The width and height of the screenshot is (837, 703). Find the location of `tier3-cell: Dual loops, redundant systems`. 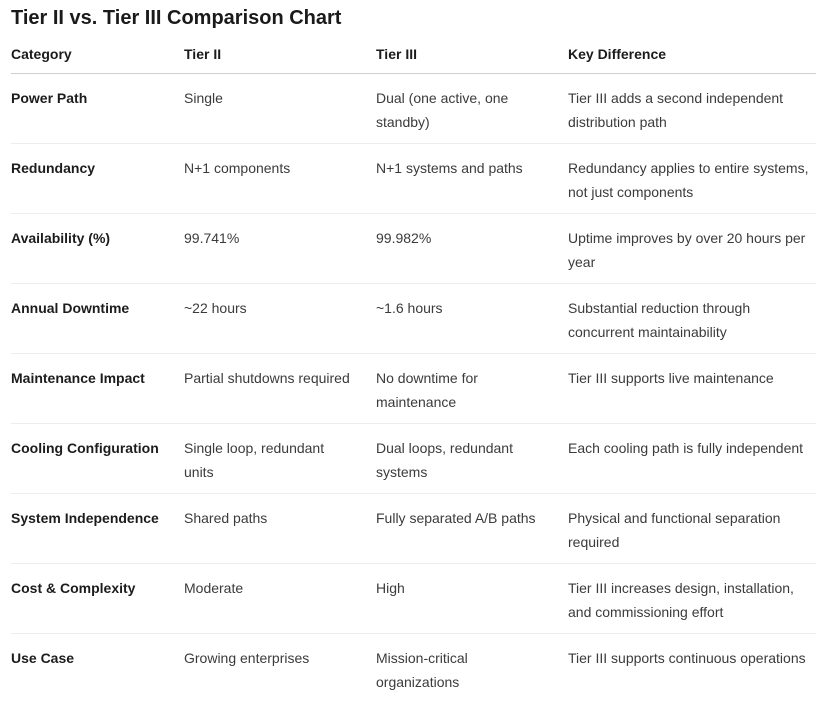

tier3-cell: Dual loops, redundant systems is located at coordinates (472, 459).